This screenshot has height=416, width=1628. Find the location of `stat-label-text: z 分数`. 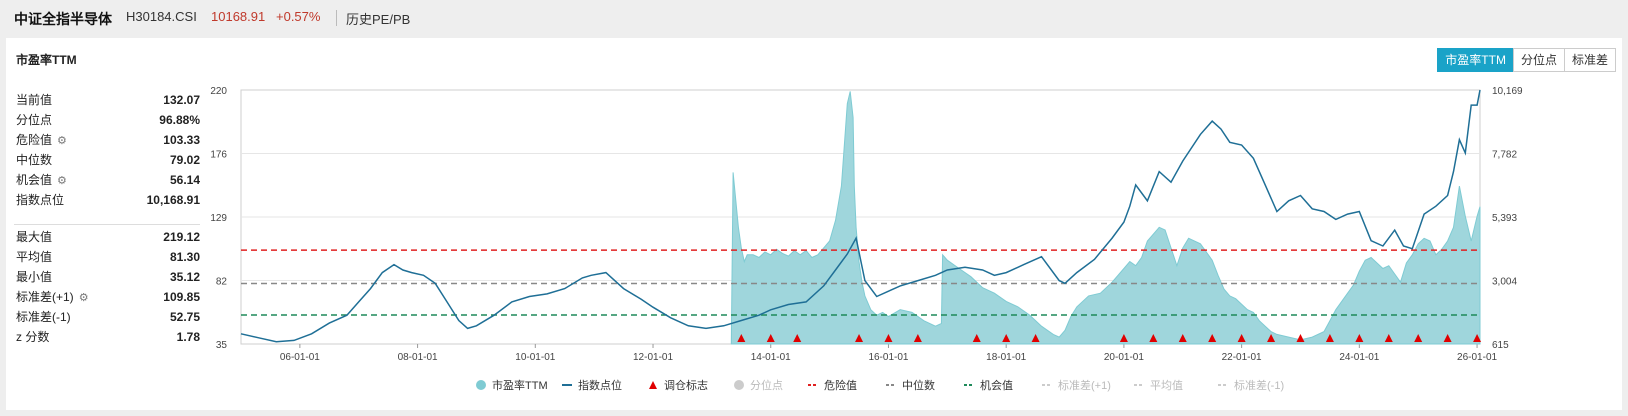

stat-label-text: z 分数 is located at coordinates (33, 337).